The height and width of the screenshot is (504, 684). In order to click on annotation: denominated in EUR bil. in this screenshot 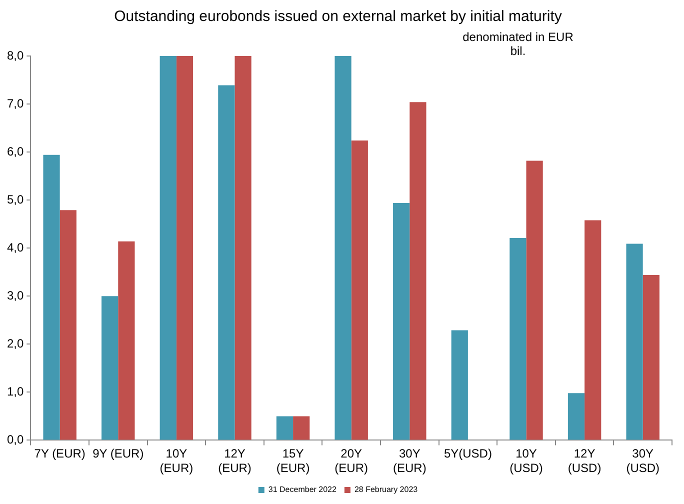, I will do `click(518, 44)`.